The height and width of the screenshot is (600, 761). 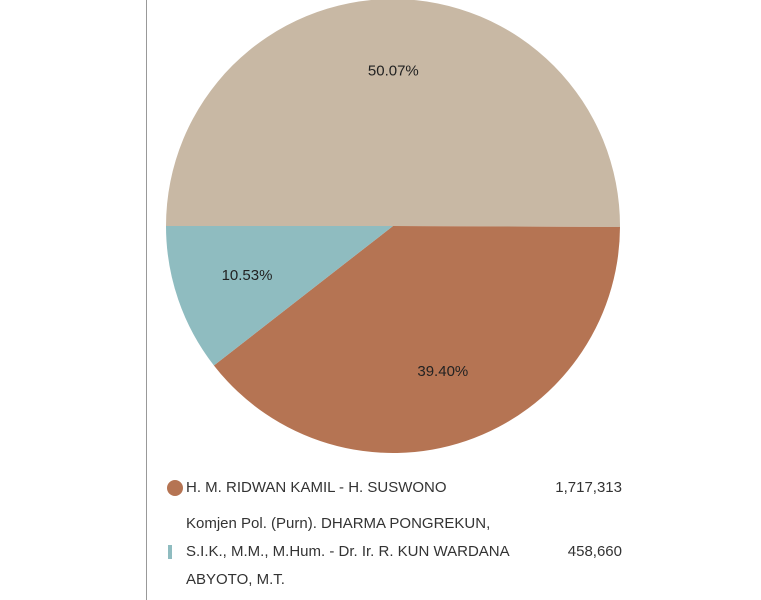 I want to click on slice-label: 10.53%, so click(x=247, y=275).